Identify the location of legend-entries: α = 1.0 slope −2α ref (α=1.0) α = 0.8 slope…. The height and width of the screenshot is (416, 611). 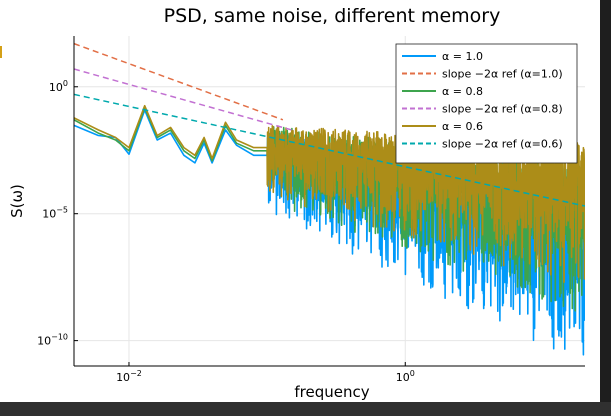
(482, 100).